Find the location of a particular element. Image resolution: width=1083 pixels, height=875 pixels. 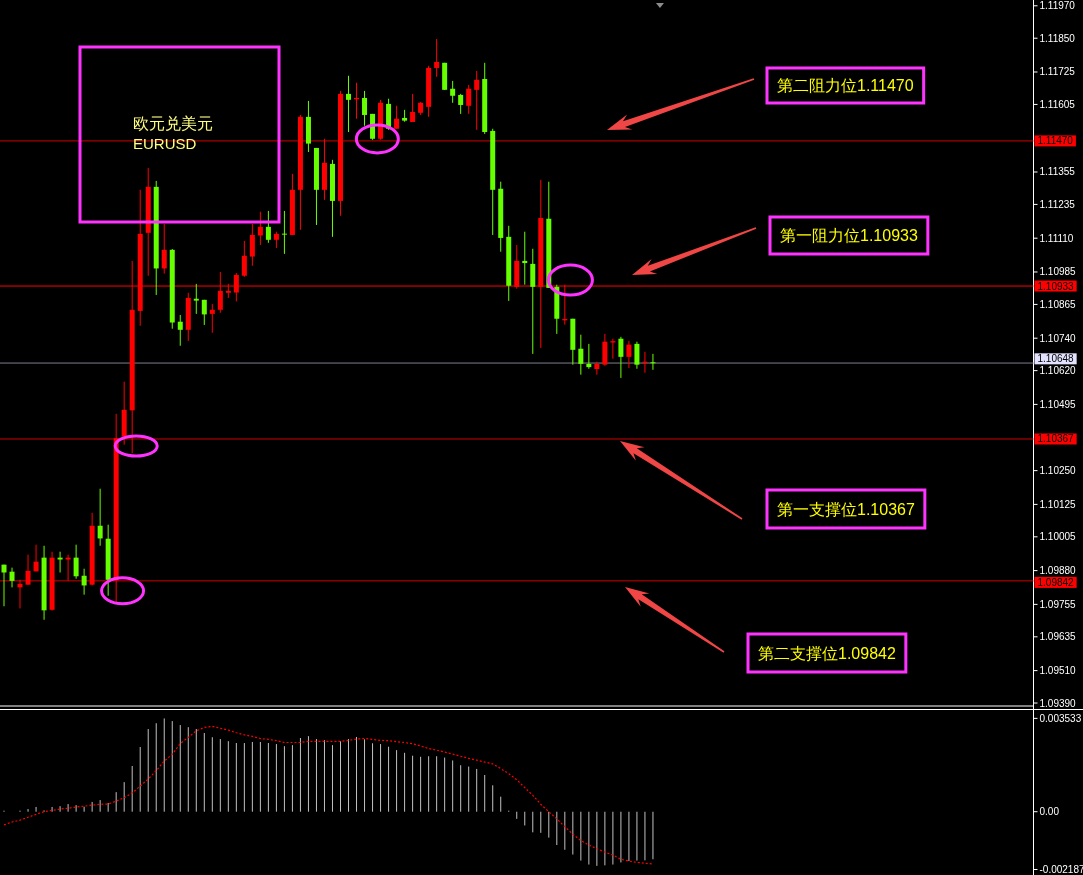

y-tick-label: 1.10495 is located at coordinates (1058, 404).